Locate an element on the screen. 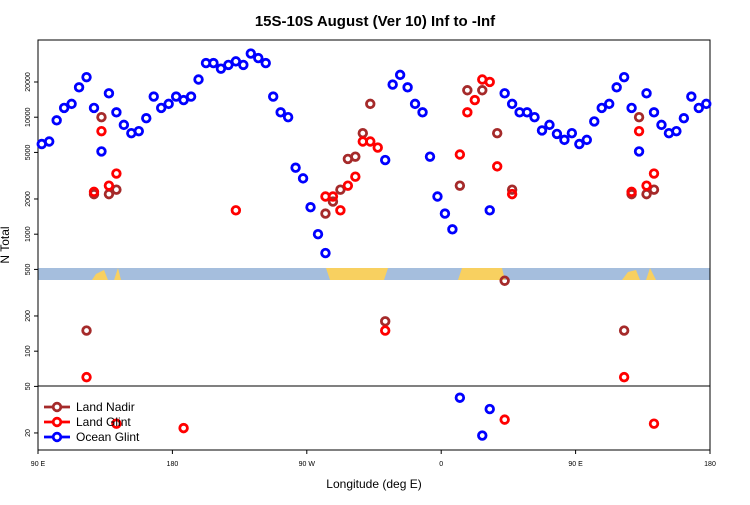 This screenshot has height=505, width=750. y-tick-label: 20000 is located at coordinates (28, 82).